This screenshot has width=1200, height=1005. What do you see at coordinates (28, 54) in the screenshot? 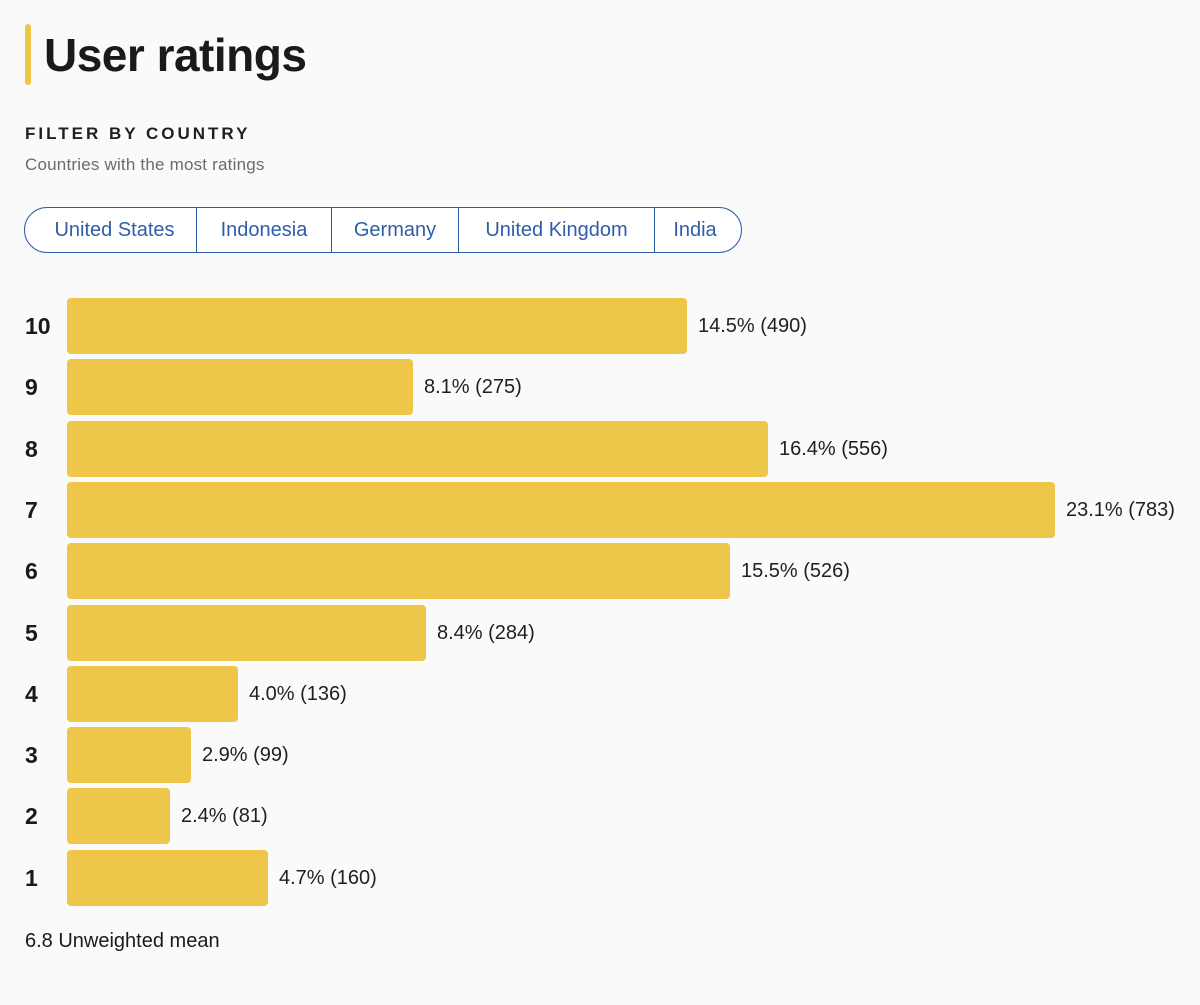
I see `title-accent-bar` at bounding box center [28, 54].